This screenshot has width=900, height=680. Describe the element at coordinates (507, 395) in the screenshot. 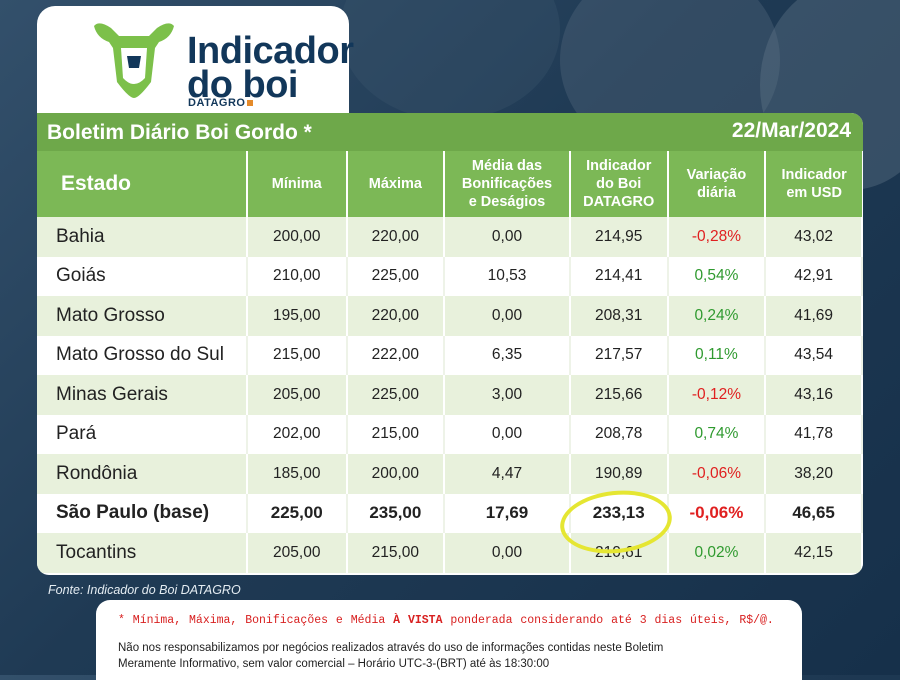

I see `cell-media: 3,00` at that location.